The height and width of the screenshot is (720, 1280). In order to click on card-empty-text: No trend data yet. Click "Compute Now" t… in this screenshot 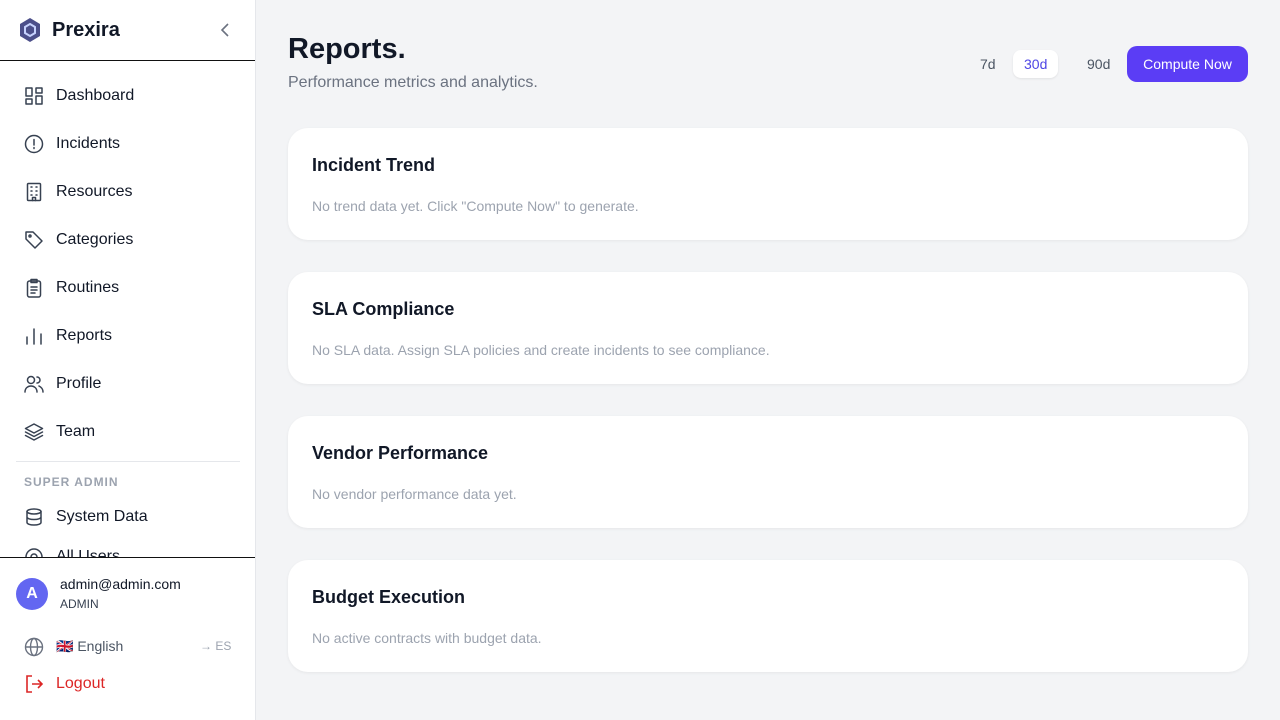, I will do `click(475, 206)`.